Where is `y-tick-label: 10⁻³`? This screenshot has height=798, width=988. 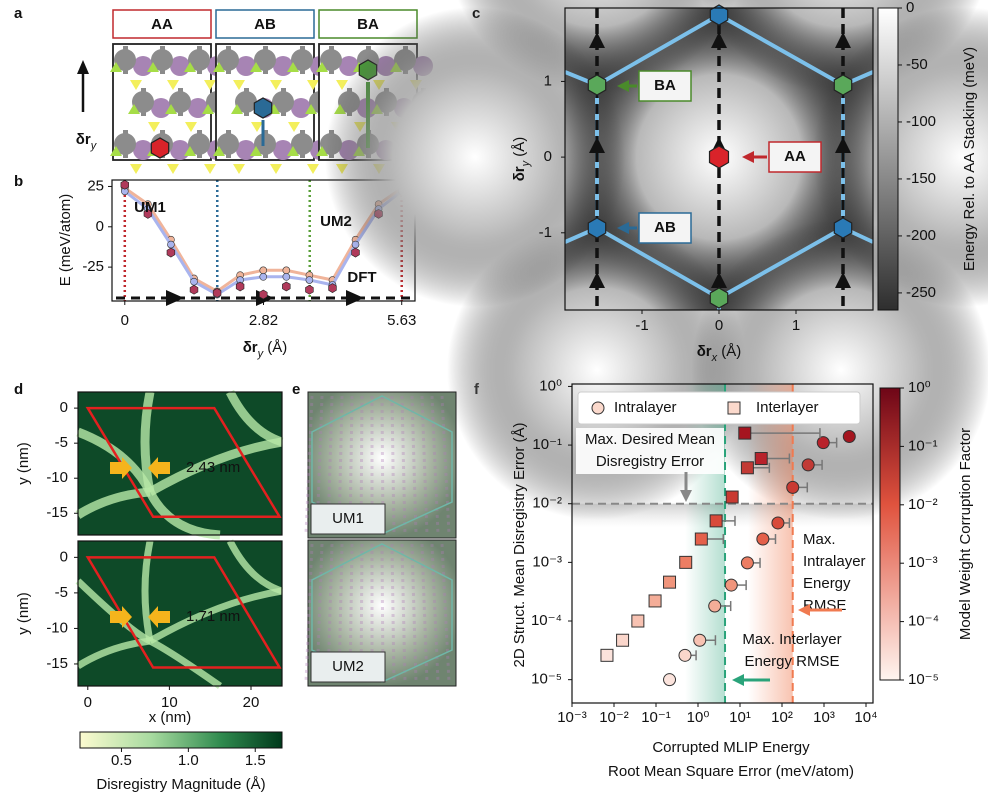 y-tick-label: 10⁻³ is located at coordinates (547, 561).